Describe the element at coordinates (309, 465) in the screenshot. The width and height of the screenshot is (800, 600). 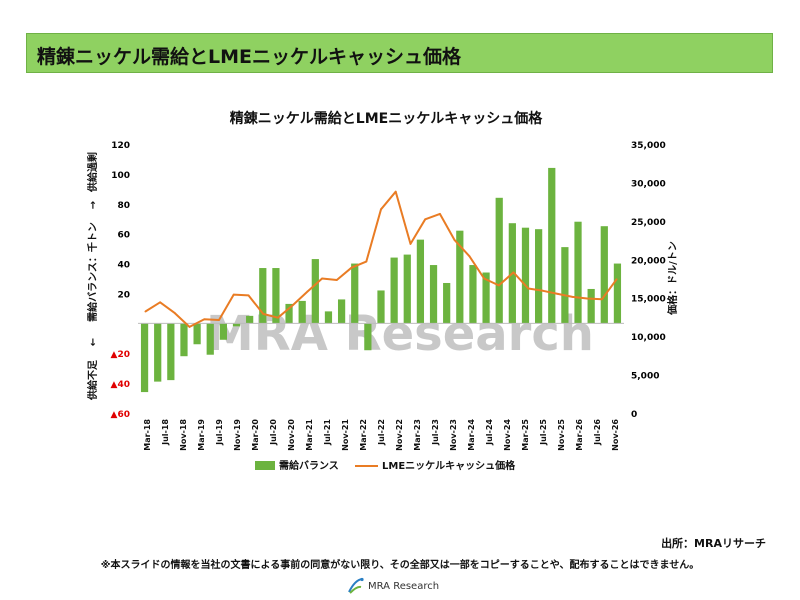
I see `legend-label-balance: 需給バランス` at that location.